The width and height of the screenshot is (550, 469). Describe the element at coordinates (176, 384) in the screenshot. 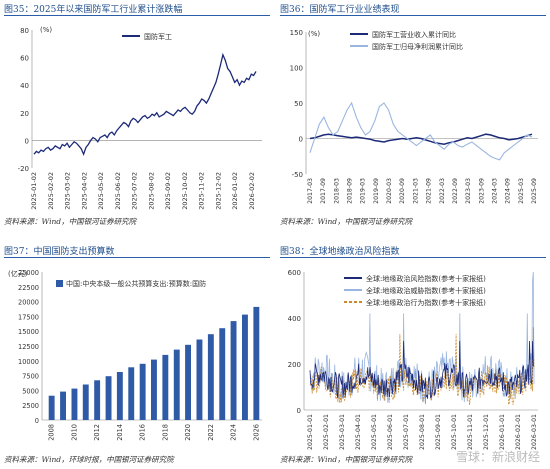

I see `bar-2019` at that location.